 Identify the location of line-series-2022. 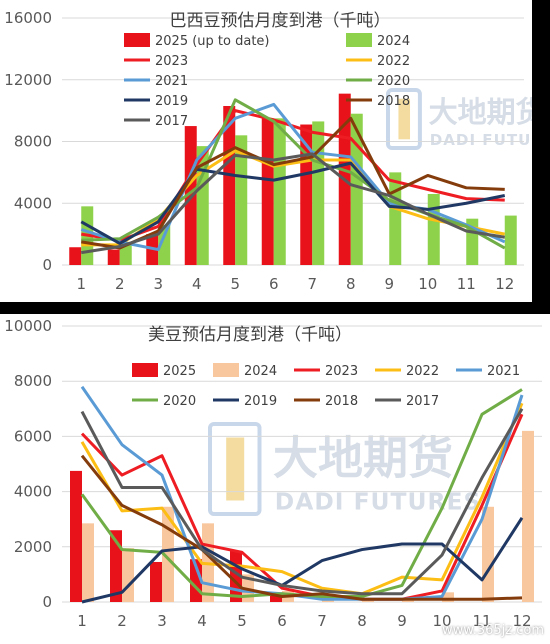
(293, 198).